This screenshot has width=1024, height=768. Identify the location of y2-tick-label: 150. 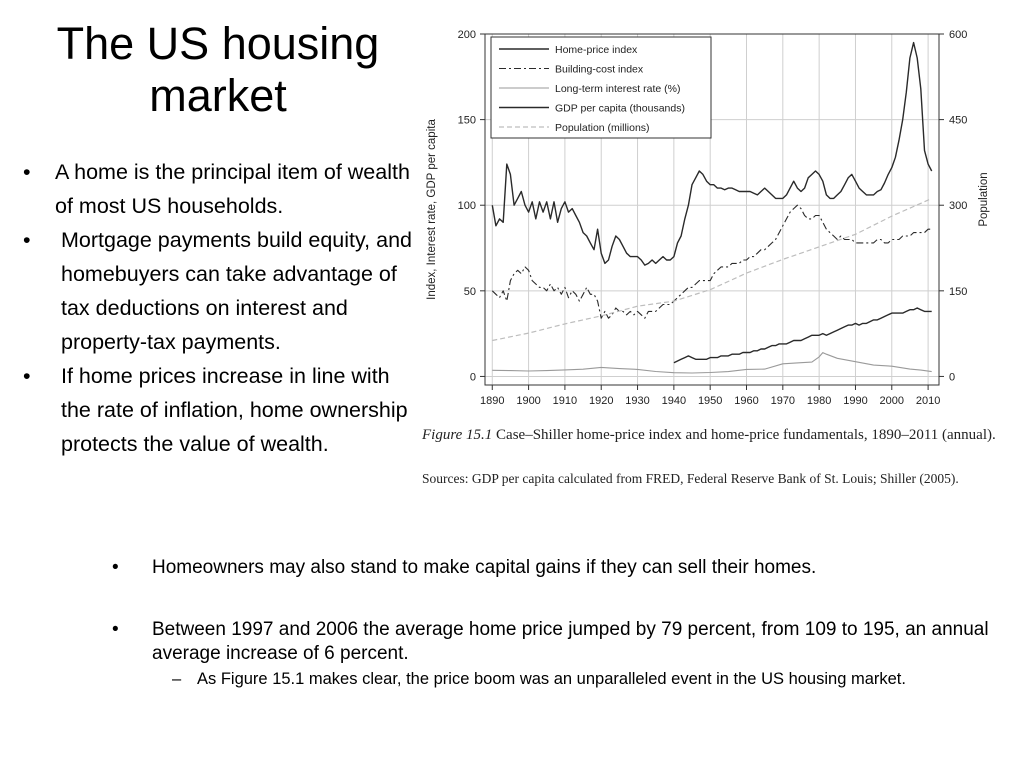
(958, 292).